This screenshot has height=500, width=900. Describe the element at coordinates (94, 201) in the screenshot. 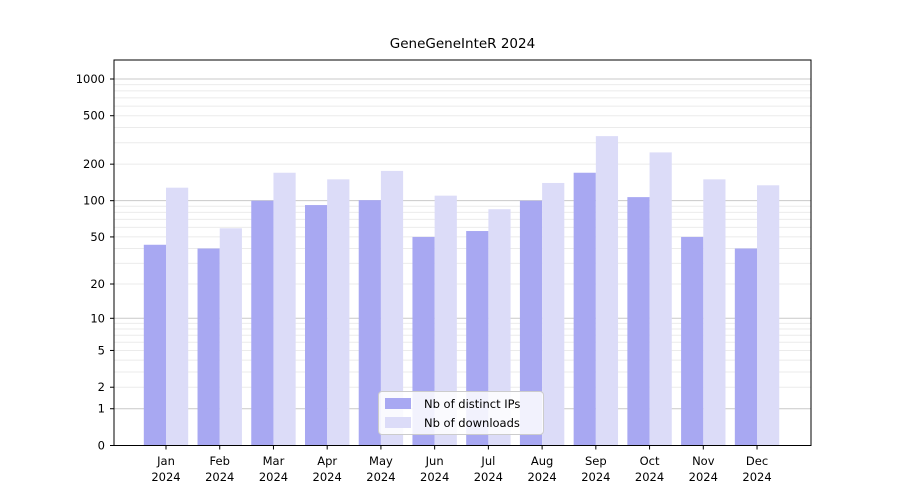

I see `y-tick-label: 100` at that location.